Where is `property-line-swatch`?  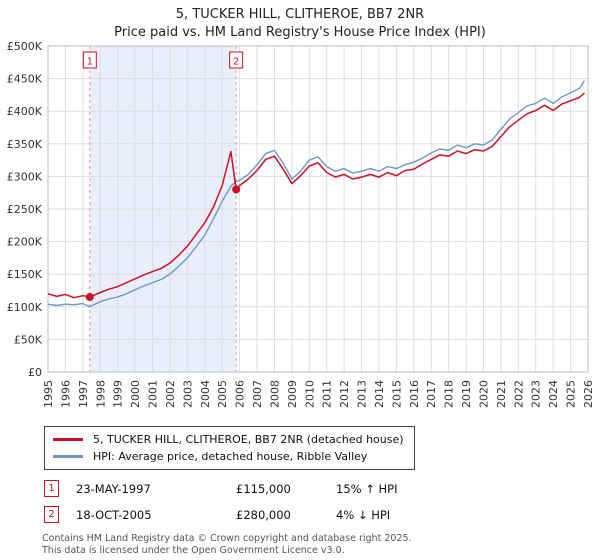
property-line-swatch is located at coordinates (68, 439).